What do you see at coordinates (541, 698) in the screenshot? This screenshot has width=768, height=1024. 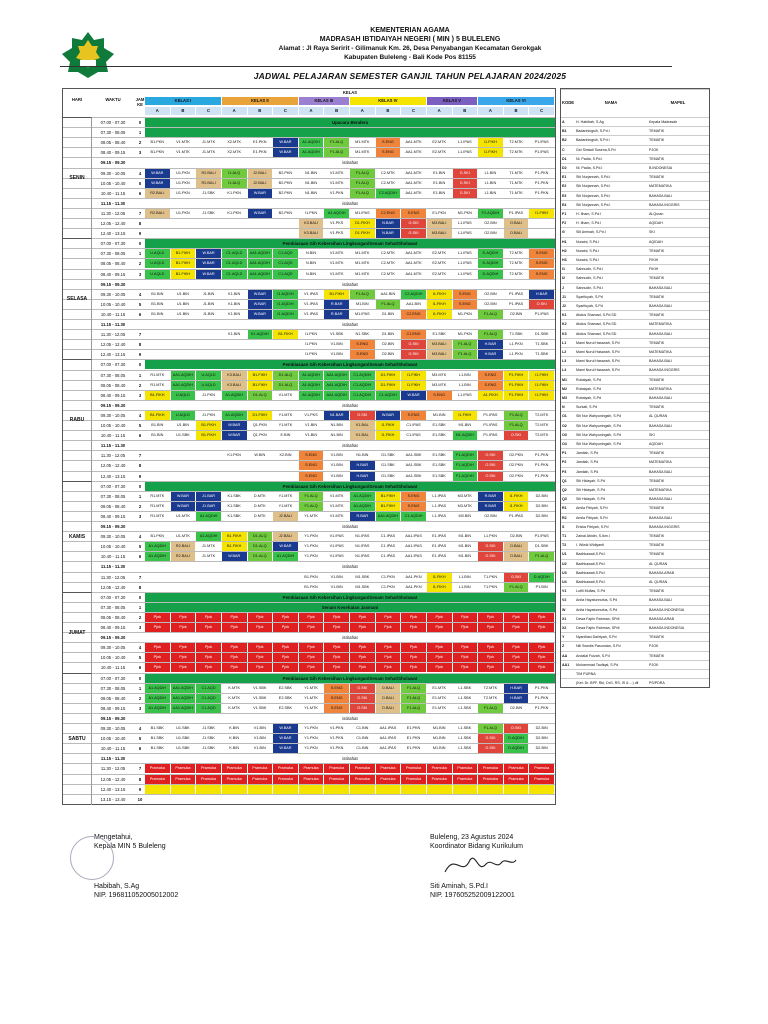 I see `subject-cell: P1.PKN` at bounding box center [541, 698].